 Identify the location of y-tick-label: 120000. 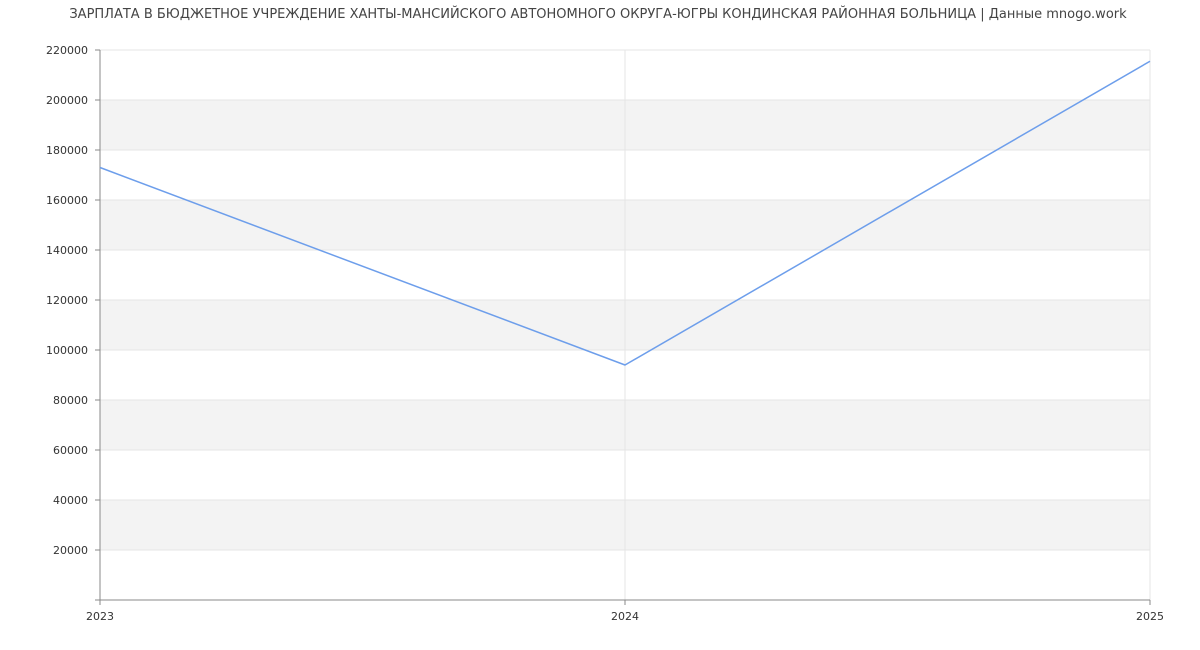
(67, 300).